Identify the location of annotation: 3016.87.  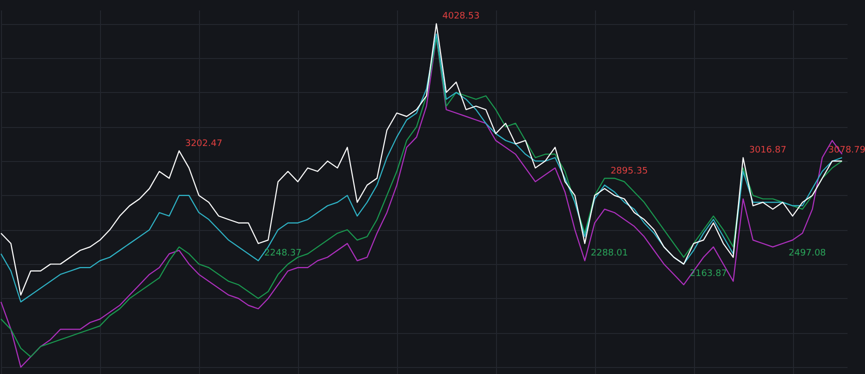
(767, 151).